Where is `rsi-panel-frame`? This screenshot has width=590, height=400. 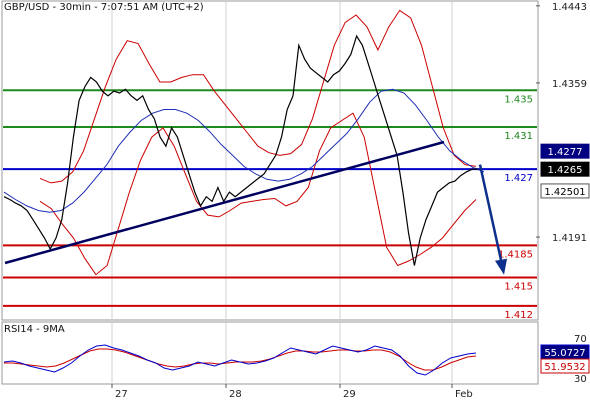
rsi-panel-frame is located at coordinates (270, 353).